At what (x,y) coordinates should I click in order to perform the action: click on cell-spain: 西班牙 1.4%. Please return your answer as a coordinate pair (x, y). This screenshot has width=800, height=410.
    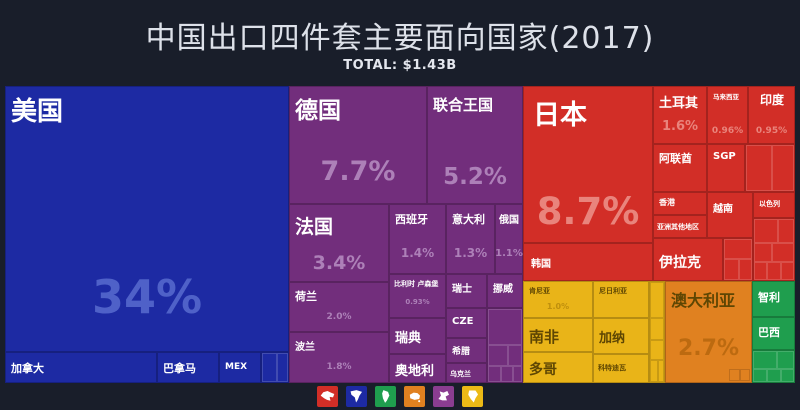
    Looking at the image, I should click on (417, 239).